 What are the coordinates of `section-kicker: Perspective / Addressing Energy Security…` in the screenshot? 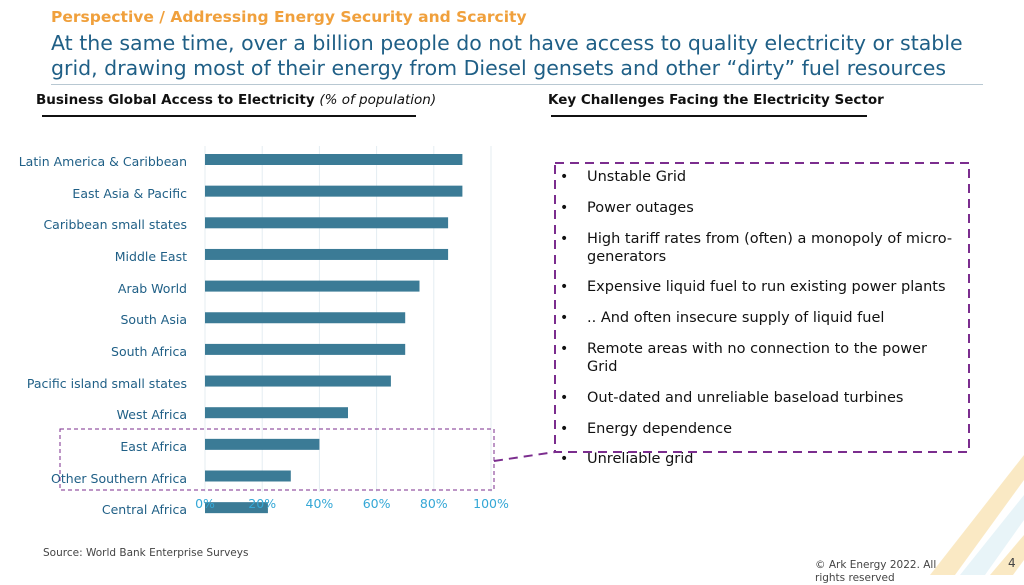 It's located at (289, 17).